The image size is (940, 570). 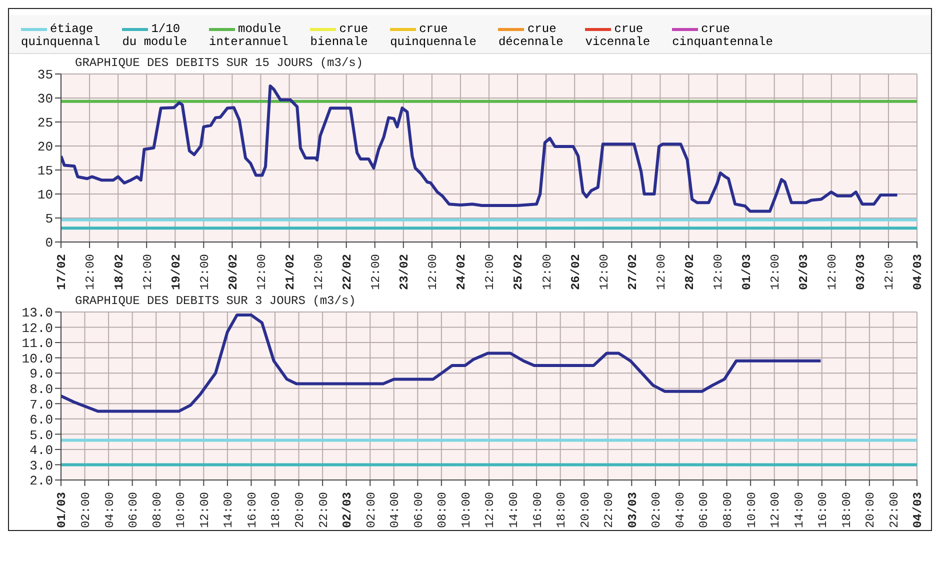 I want to click on y-tick-label: 9.0, so click(x=41, y=374).